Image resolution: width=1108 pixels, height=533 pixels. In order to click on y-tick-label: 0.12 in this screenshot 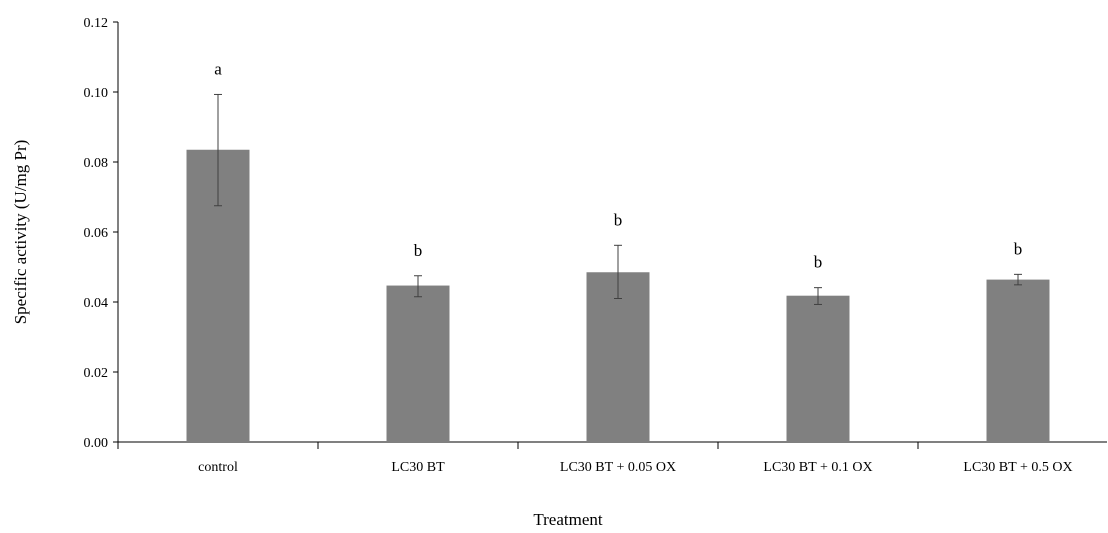, I will do `click(96, 23)`.